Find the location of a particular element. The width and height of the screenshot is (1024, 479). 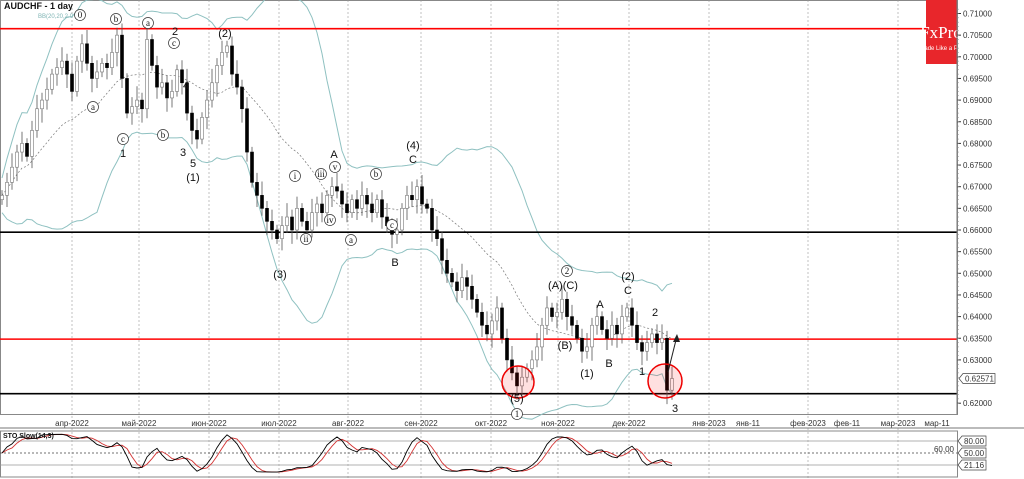

x-tick-label: дек-2022 is located at coordinates (629, 423).